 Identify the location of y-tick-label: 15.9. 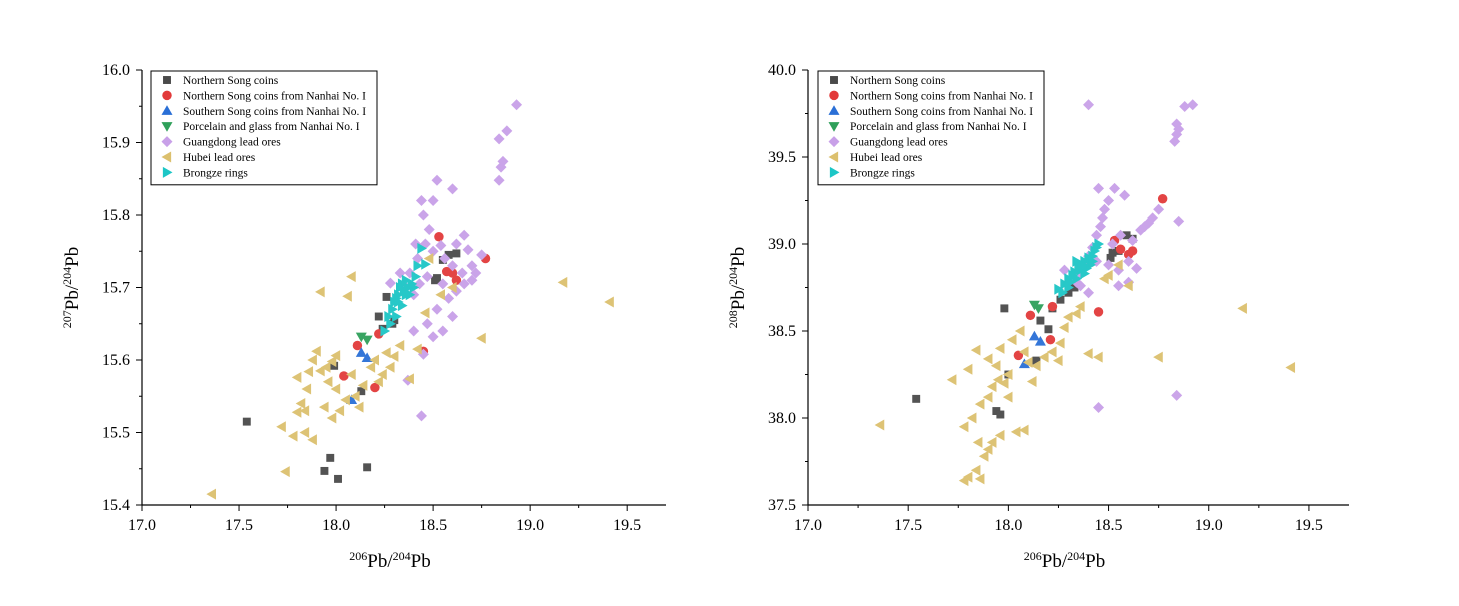
(116, 143).